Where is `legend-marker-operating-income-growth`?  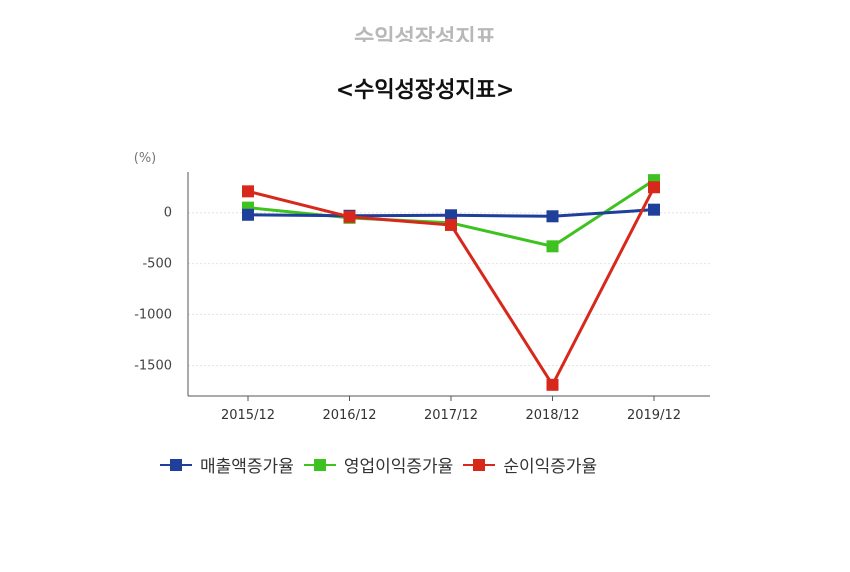 legend-marker-operating-income-growth is located at coordinates (319, 464).